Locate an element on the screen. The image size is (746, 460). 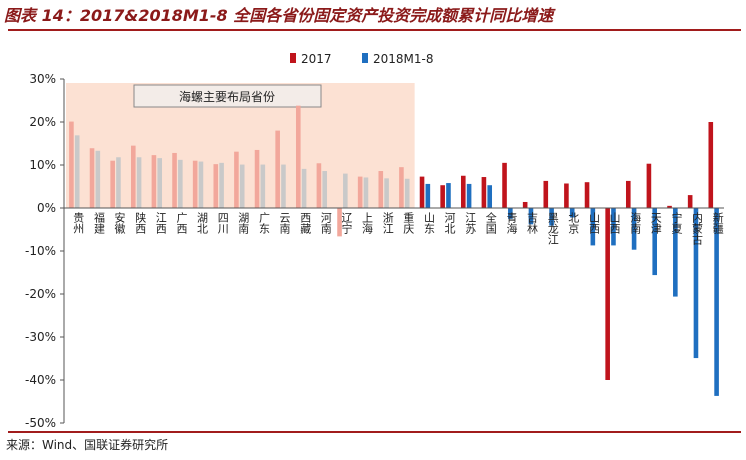
legend: 2017 2018M1-8 is located at coordinates (362, 59).